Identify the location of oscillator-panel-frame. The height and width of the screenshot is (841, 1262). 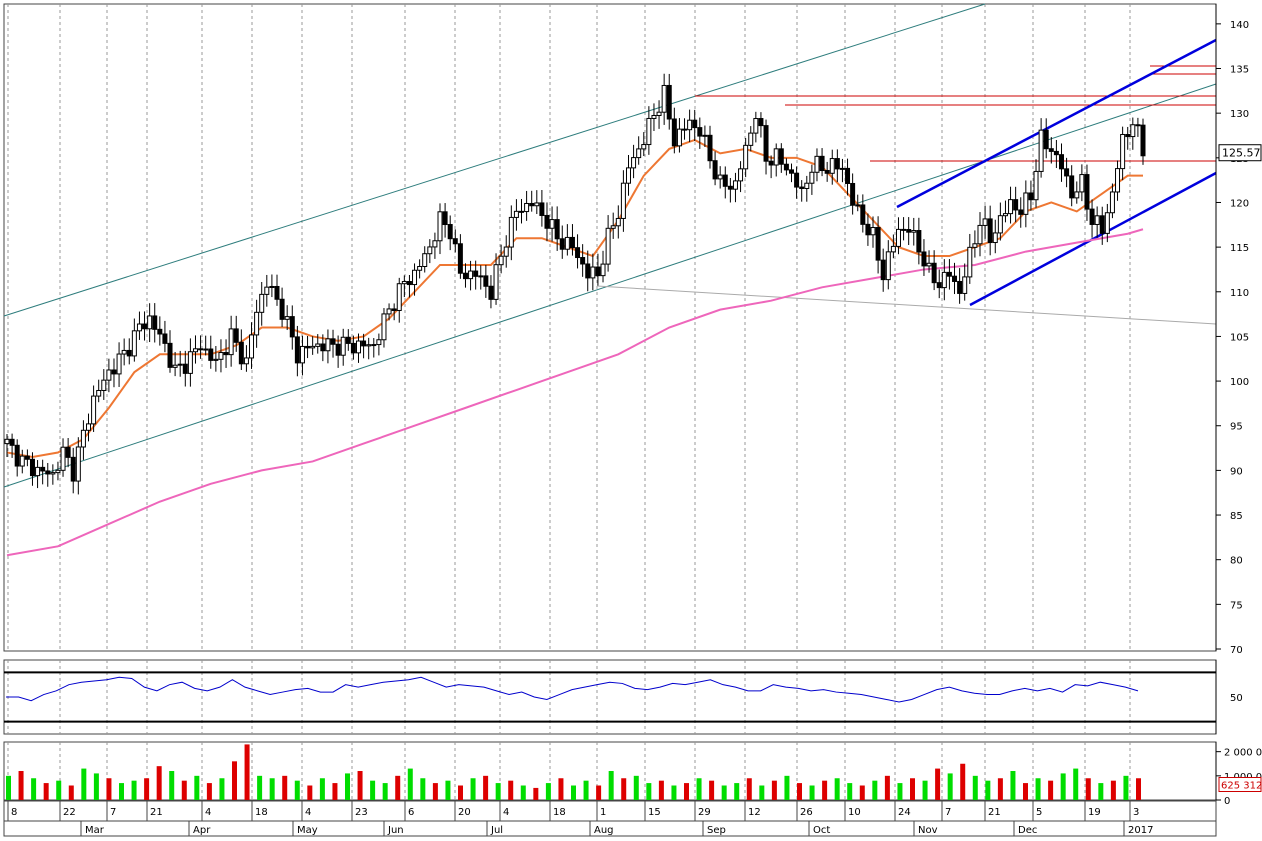
(610, 697).